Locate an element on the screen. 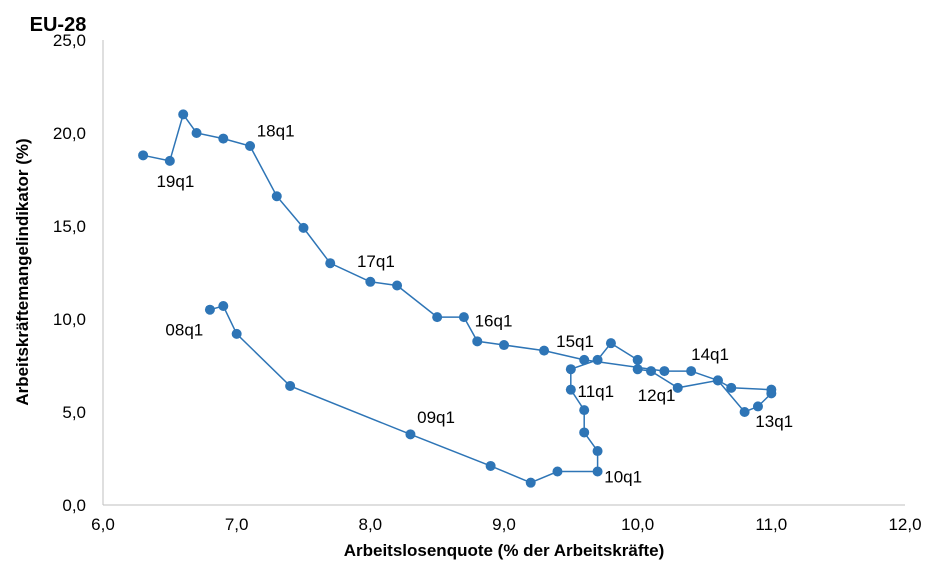 Image resolution: width=928 pixels, height=570 pixels. point-label: 08q1 is located at coordinates (184, 330).